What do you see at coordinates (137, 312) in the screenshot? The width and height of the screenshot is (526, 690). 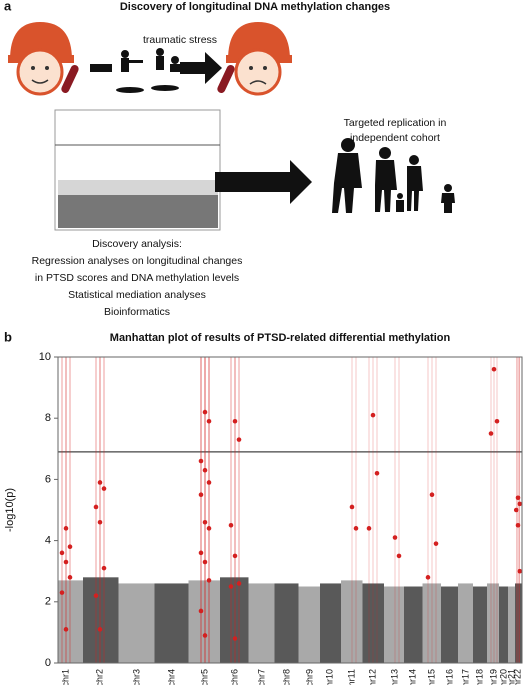 I see `analysis-text: Bioinformatics` at bounding box center [137, 312].